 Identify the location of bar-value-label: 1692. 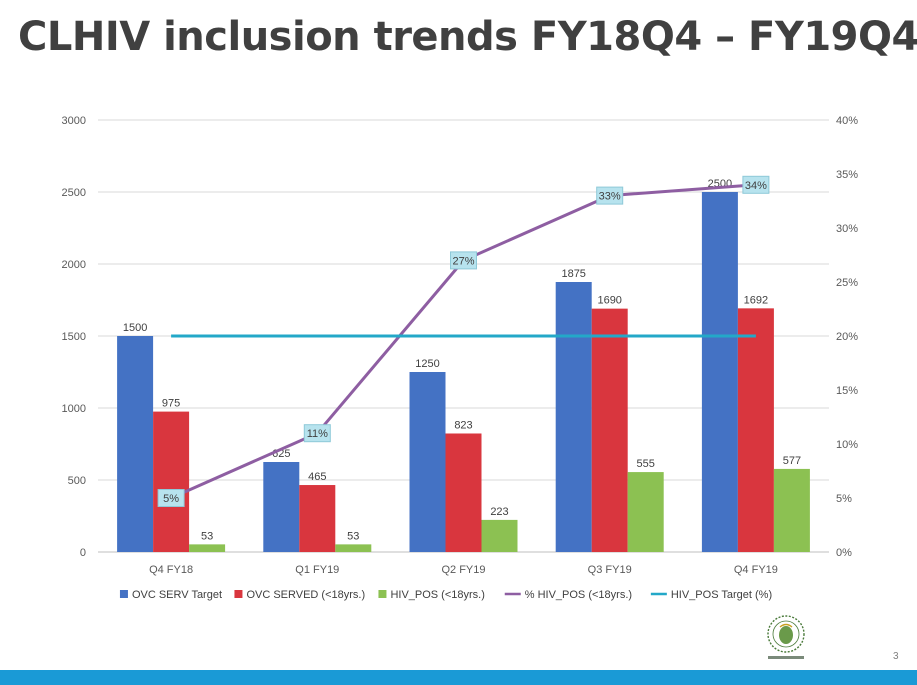
(756, 300).